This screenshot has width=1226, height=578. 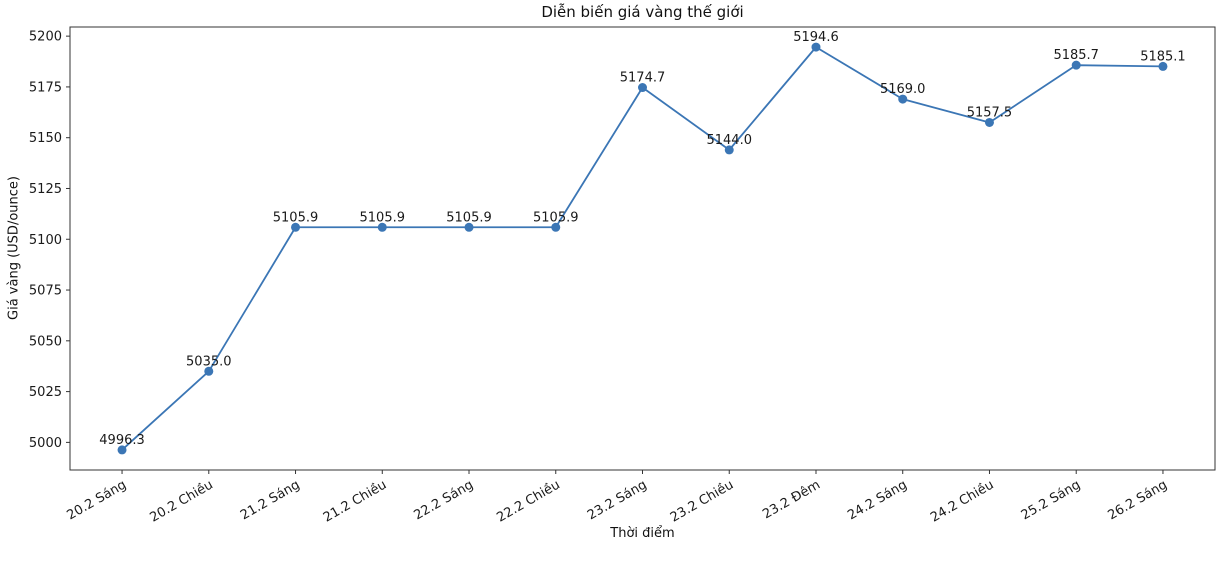 What do you see at coordinates (1137, 500) in the screenshot?
I see `x-tick-label: 26.2 Sáng` at bounding box center [1137, 500].